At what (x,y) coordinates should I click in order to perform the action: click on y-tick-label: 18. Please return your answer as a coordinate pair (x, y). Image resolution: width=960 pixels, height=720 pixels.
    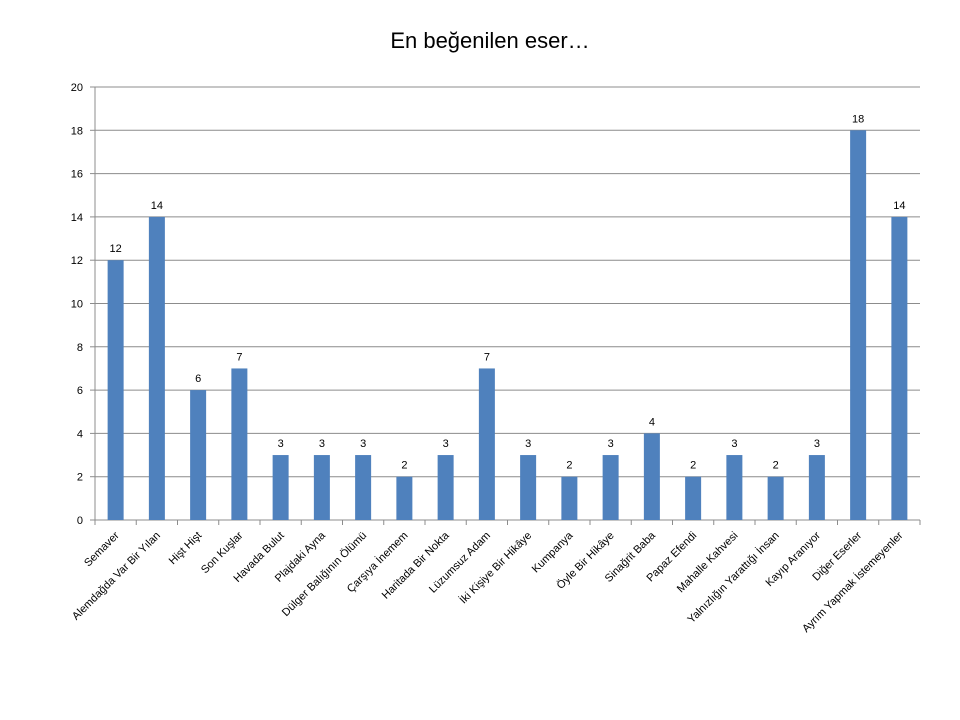
    Looking at the image, I should click on (77, 131).